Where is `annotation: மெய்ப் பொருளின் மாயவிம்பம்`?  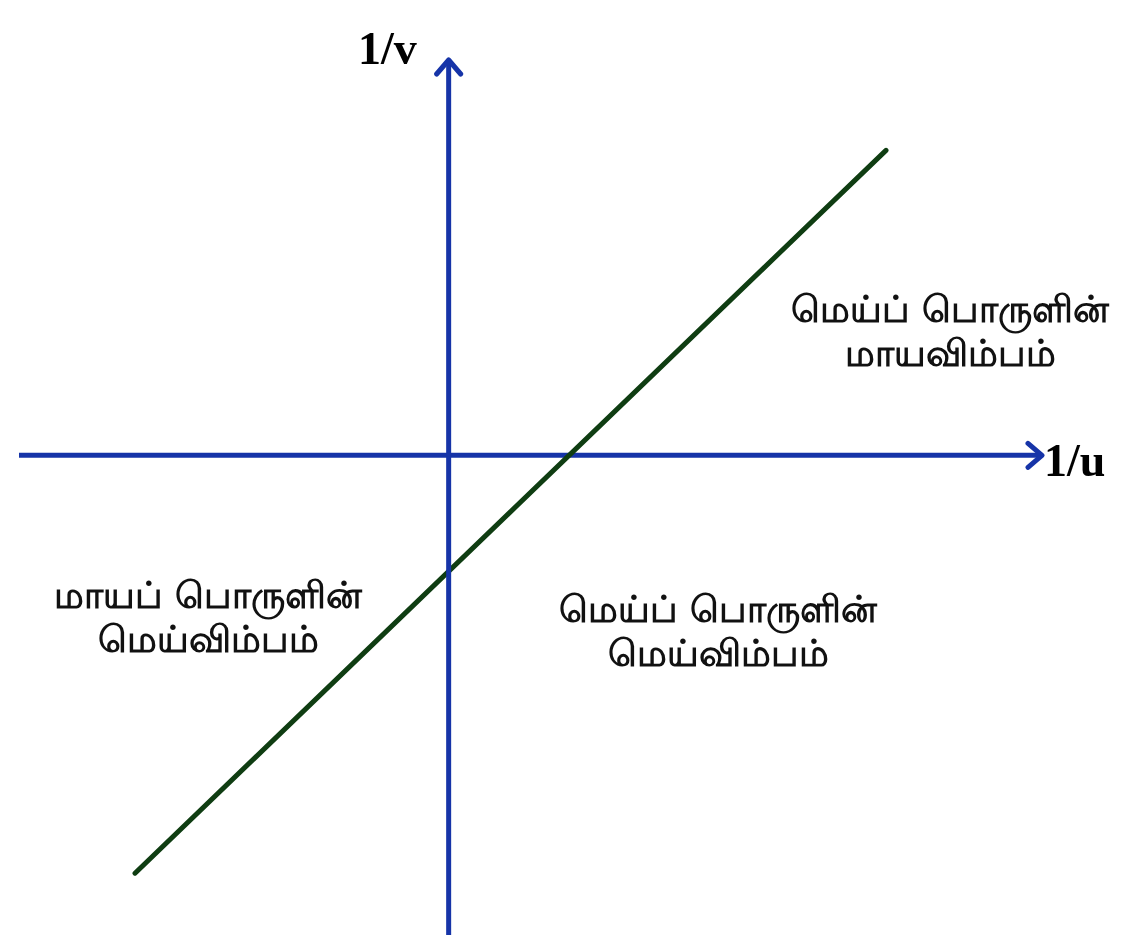
annotation: மெய்ப் பொருளின் மாயவிம்பம் is located at coordinates (950, 332).